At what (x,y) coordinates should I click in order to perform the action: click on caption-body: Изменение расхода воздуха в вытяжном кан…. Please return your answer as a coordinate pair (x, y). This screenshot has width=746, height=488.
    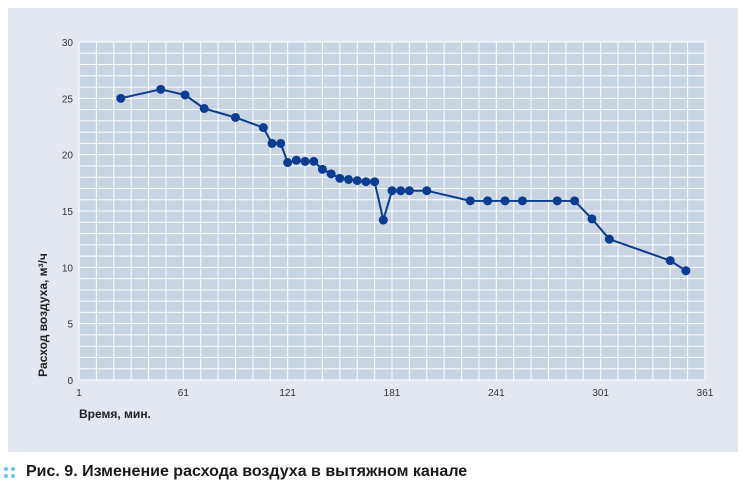
    Looking at the image, I should click on (275, 471).